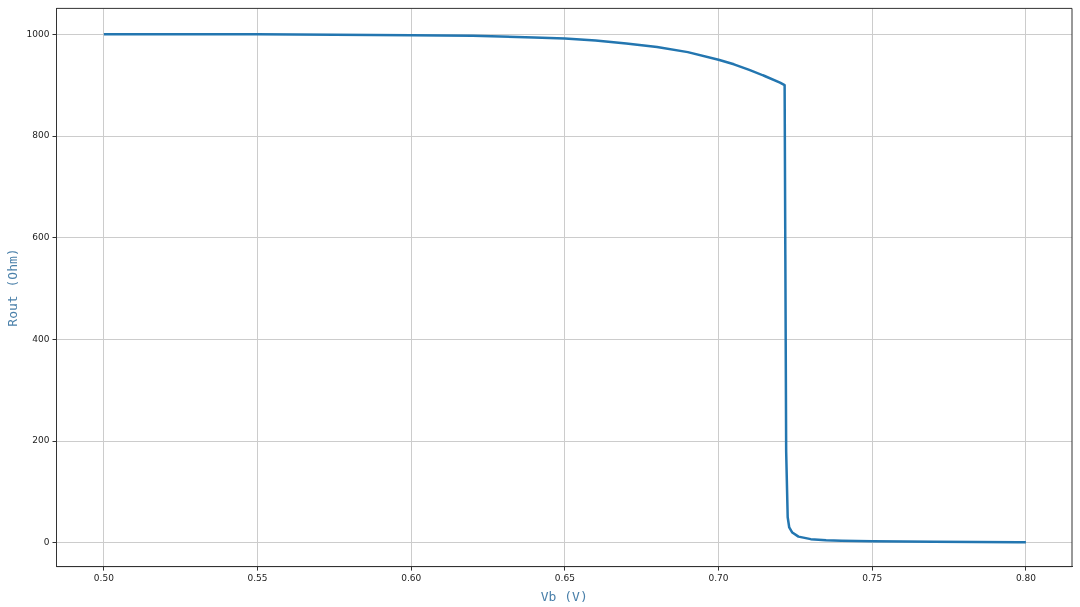 This screenshot has height=607, width=1080. I want to click on y-axis-title: Rout (Ohm), so click(13, 287).